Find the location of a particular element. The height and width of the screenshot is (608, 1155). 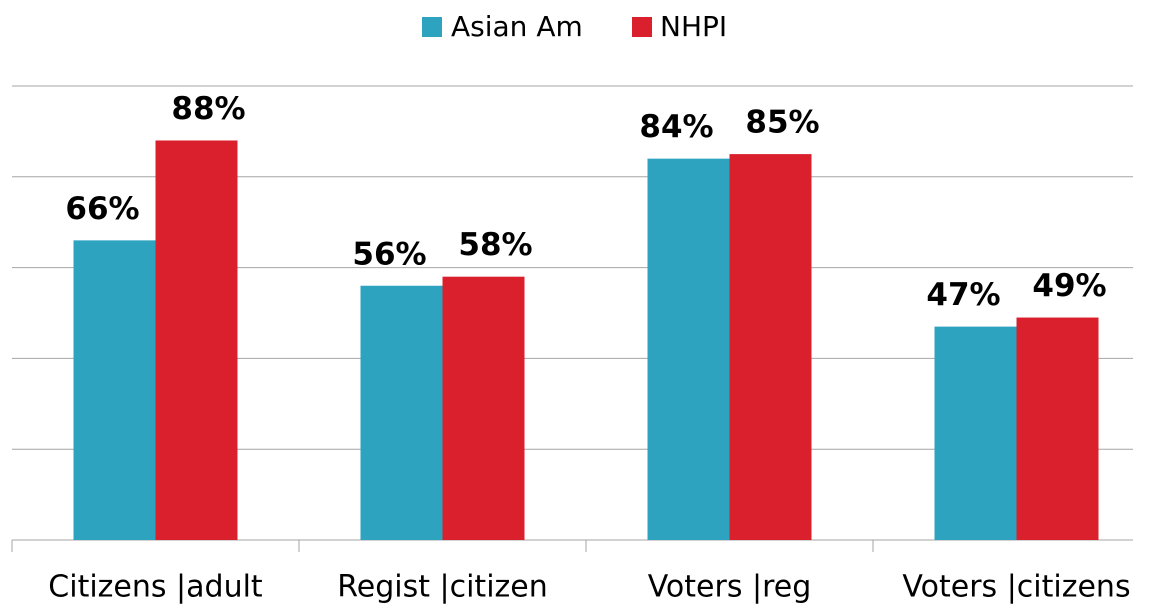

x-tick-label: Voters |reg is located at coordinates (730, 587).